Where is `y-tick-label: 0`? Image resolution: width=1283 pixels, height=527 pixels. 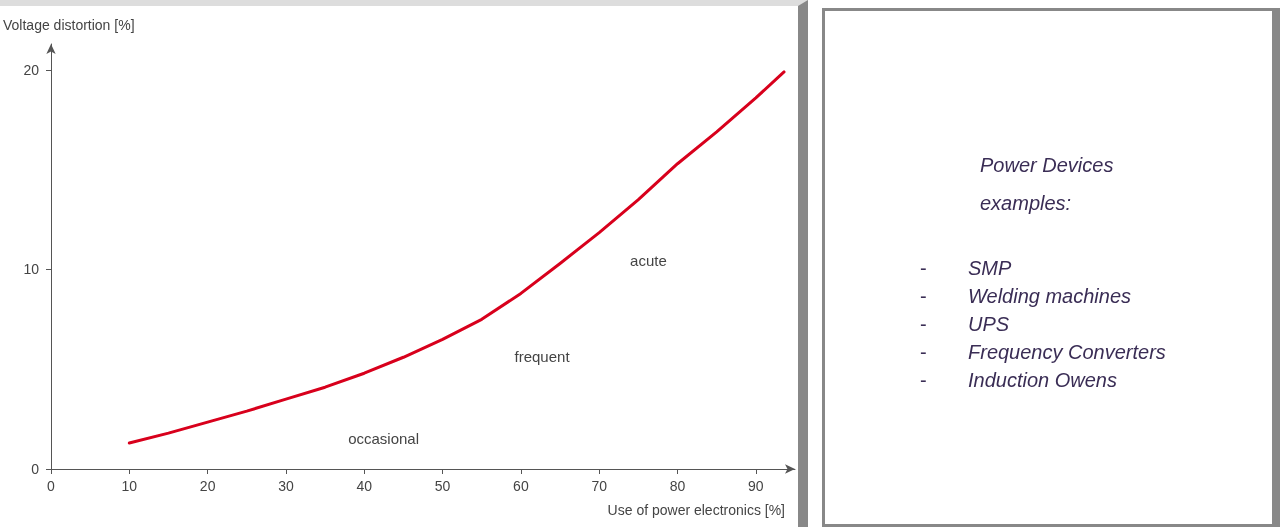
y-tick-label: 0 is located at coordinates (35, 469).